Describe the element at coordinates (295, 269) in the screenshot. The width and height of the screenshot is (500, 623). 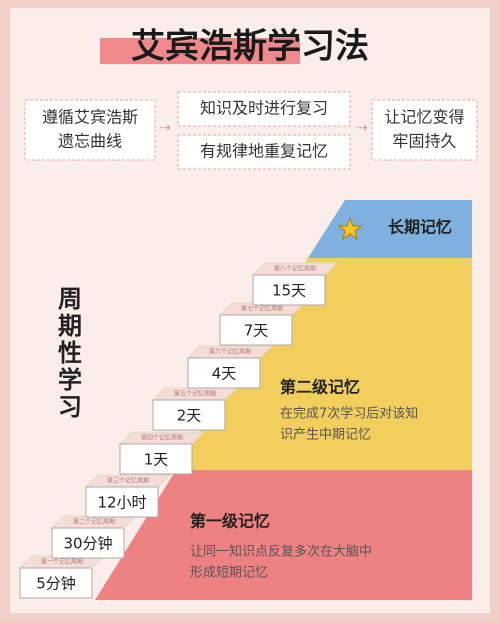
I see `step-cycle: 第八个记忆周期` at that location.